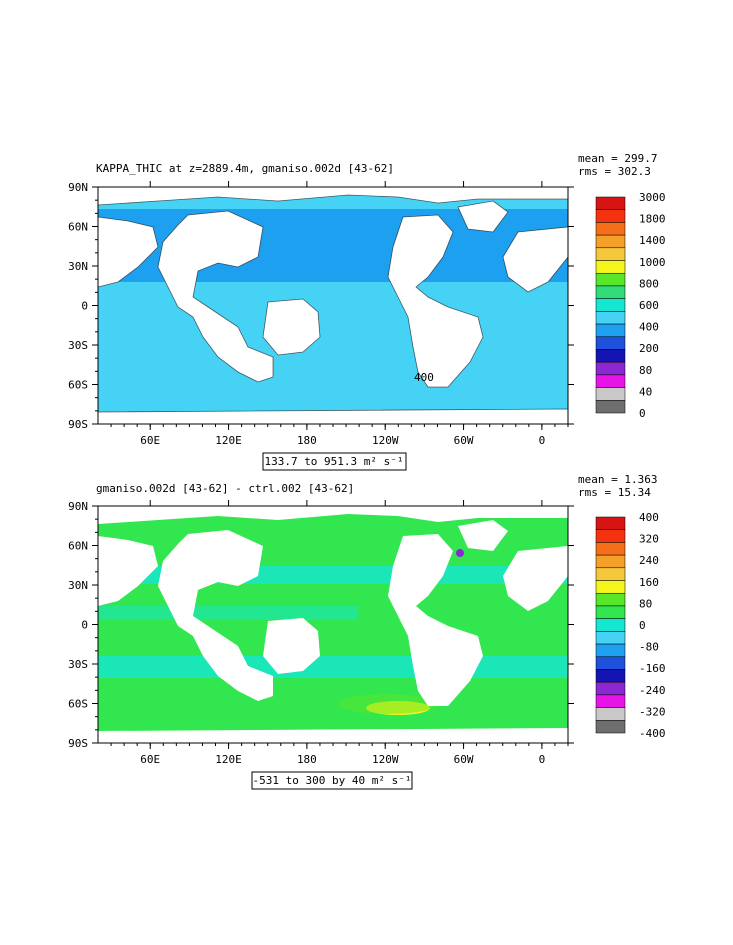 The width and height of the screenshot is (733, 945). Describe the element at coordinates (649, 582) in the screenshot. I see `colorbar-label: 160` at that location.